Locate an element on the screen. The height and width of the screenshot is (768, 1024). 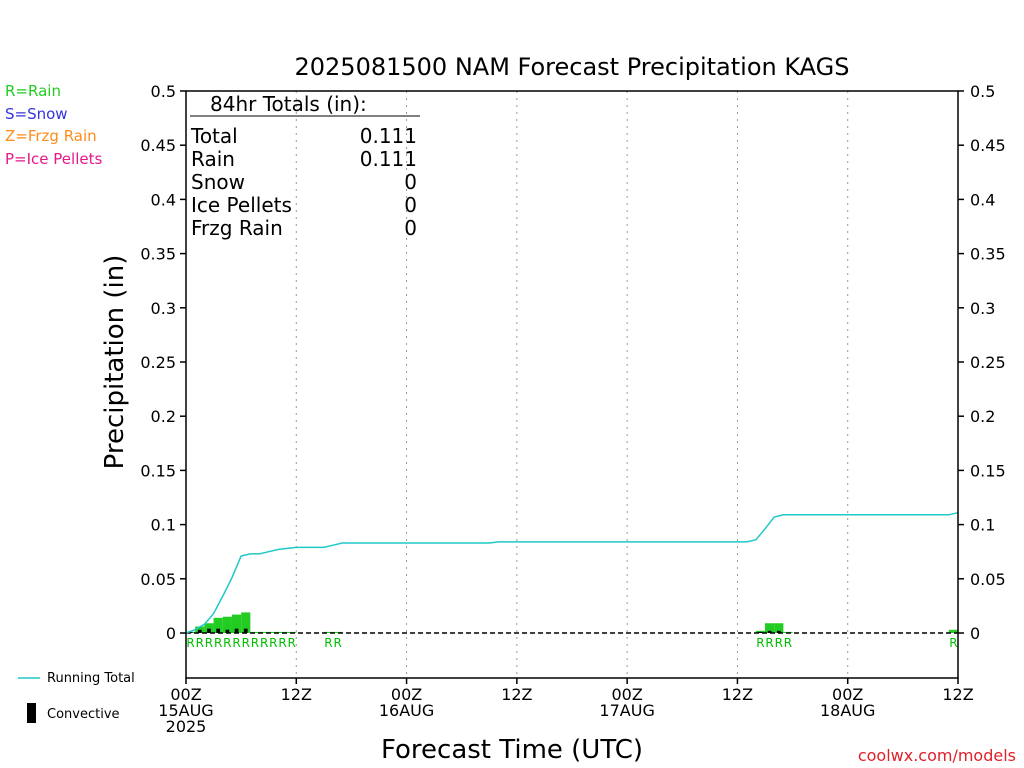
x-axis-title: Forecast Time (UTC) is located at coordinates (512, 750).